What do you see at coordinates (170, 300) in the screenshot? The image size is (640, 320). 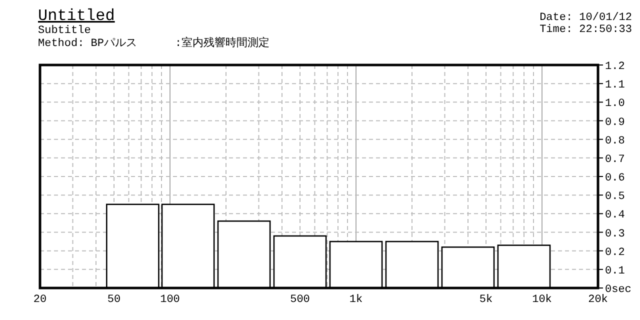 I see `x-tick-label: 100` at bounding box center [170, 300].